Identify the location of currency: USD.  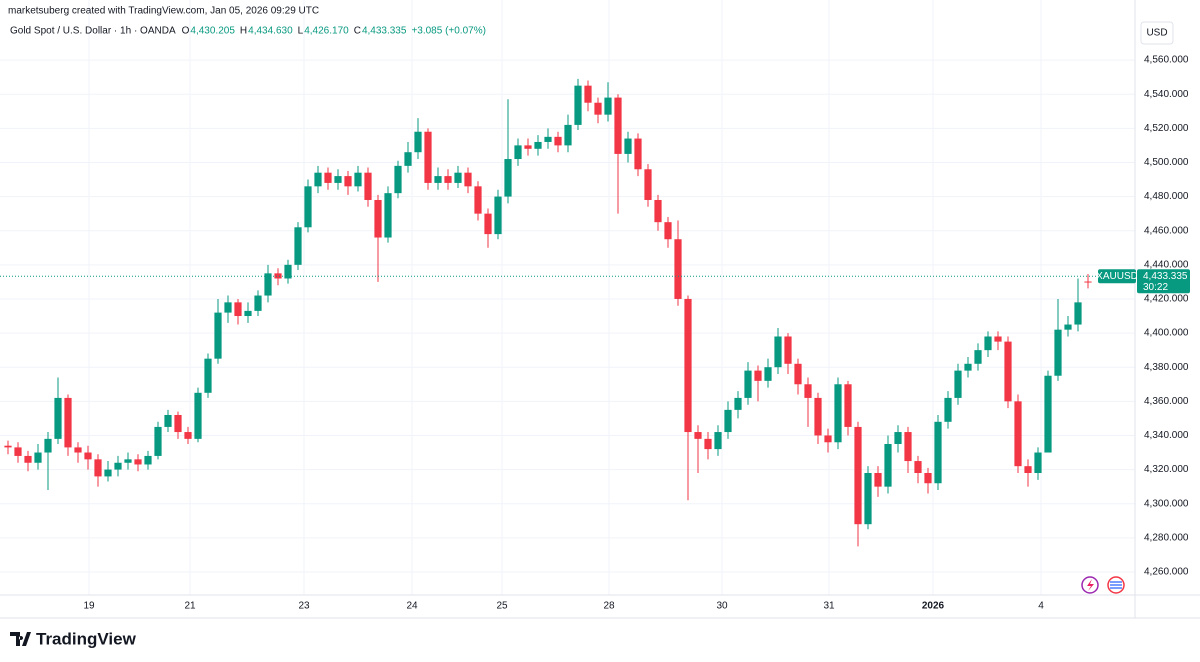
(1156, 33).